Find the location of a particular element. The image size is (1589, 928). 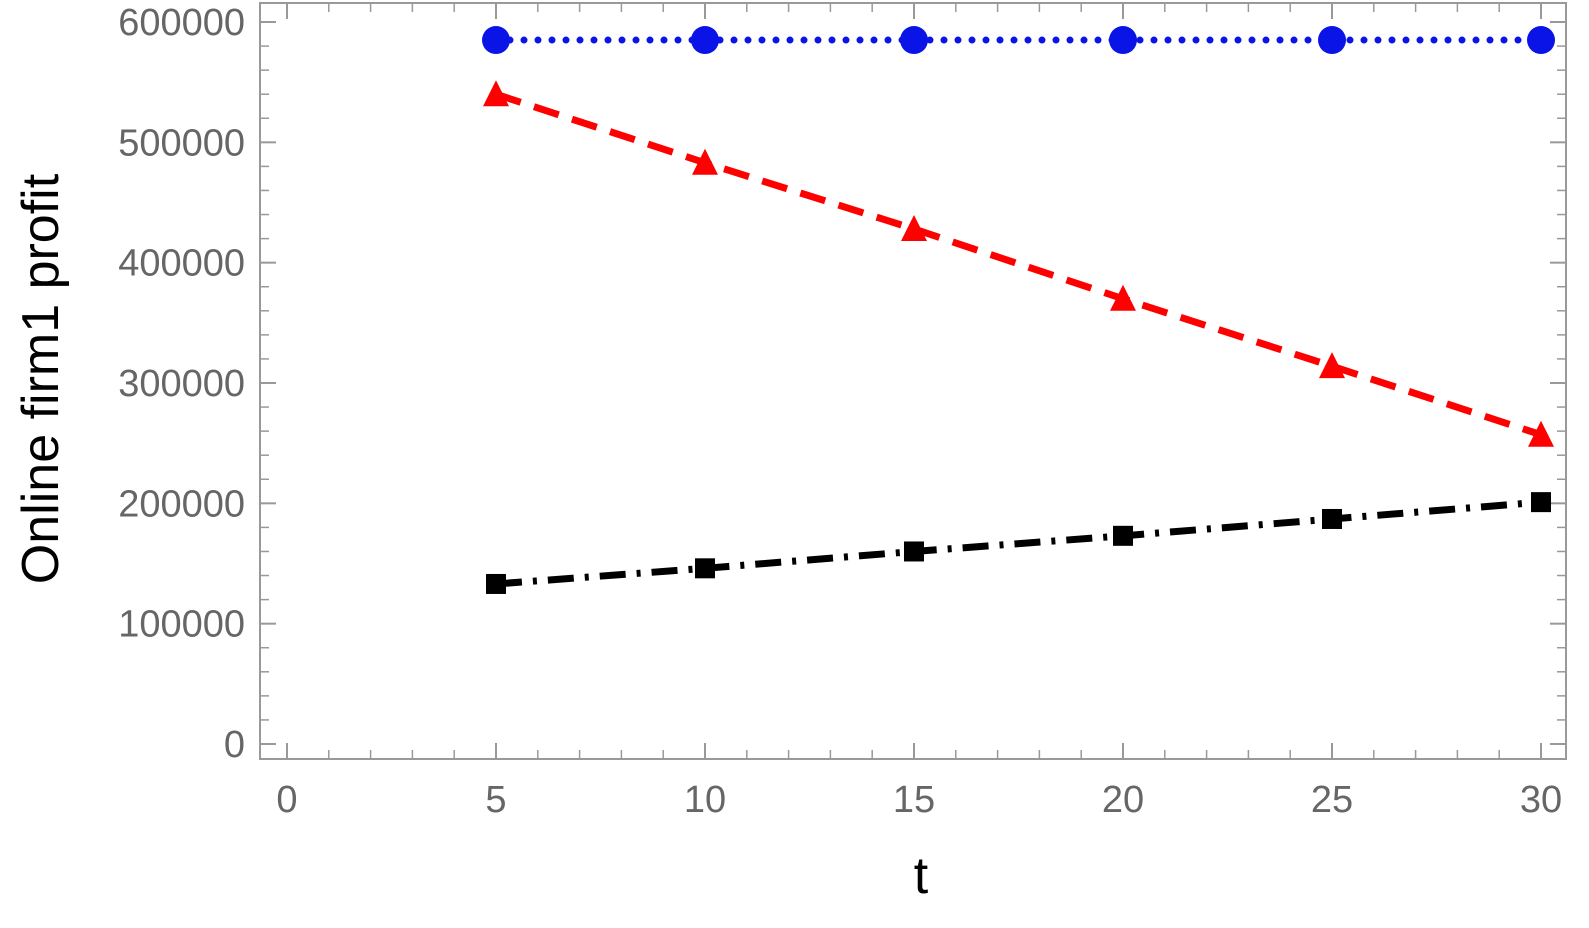

x-tick-labels: 0 5 10 15 20 25 30 is located at coordinates (919, 800).